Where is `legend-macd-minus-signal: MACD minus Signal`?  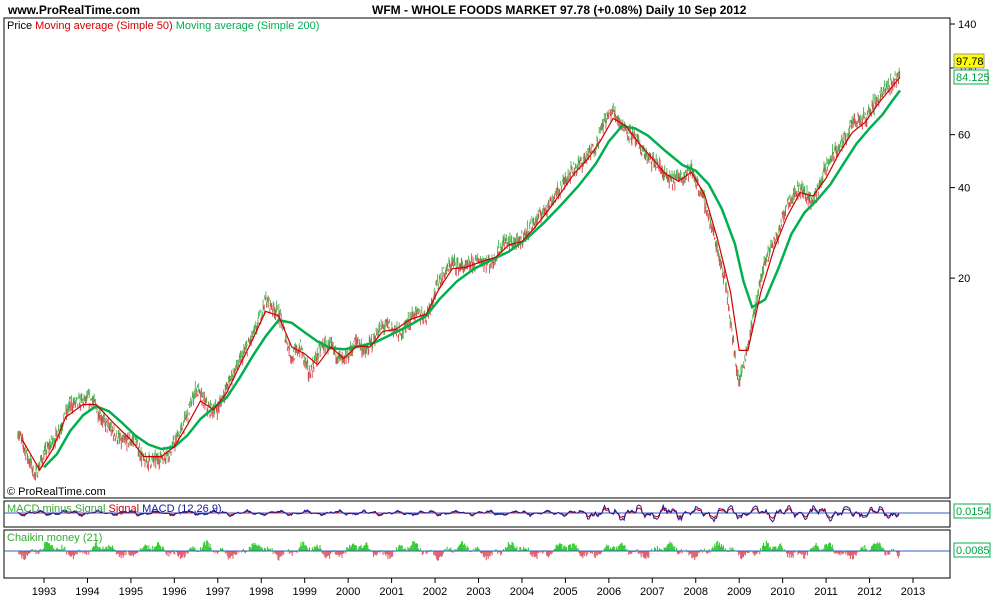 legend-macd-minus-signal: MACD minus Signal is located at coordinates (56, 509).